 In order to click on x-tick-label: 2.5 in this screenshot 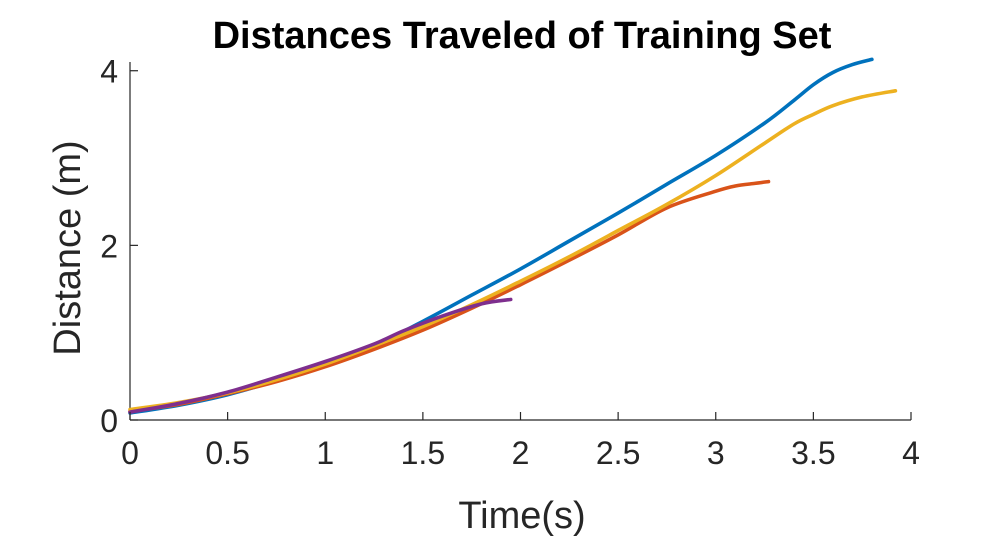, I will do `click(618, 453)`.